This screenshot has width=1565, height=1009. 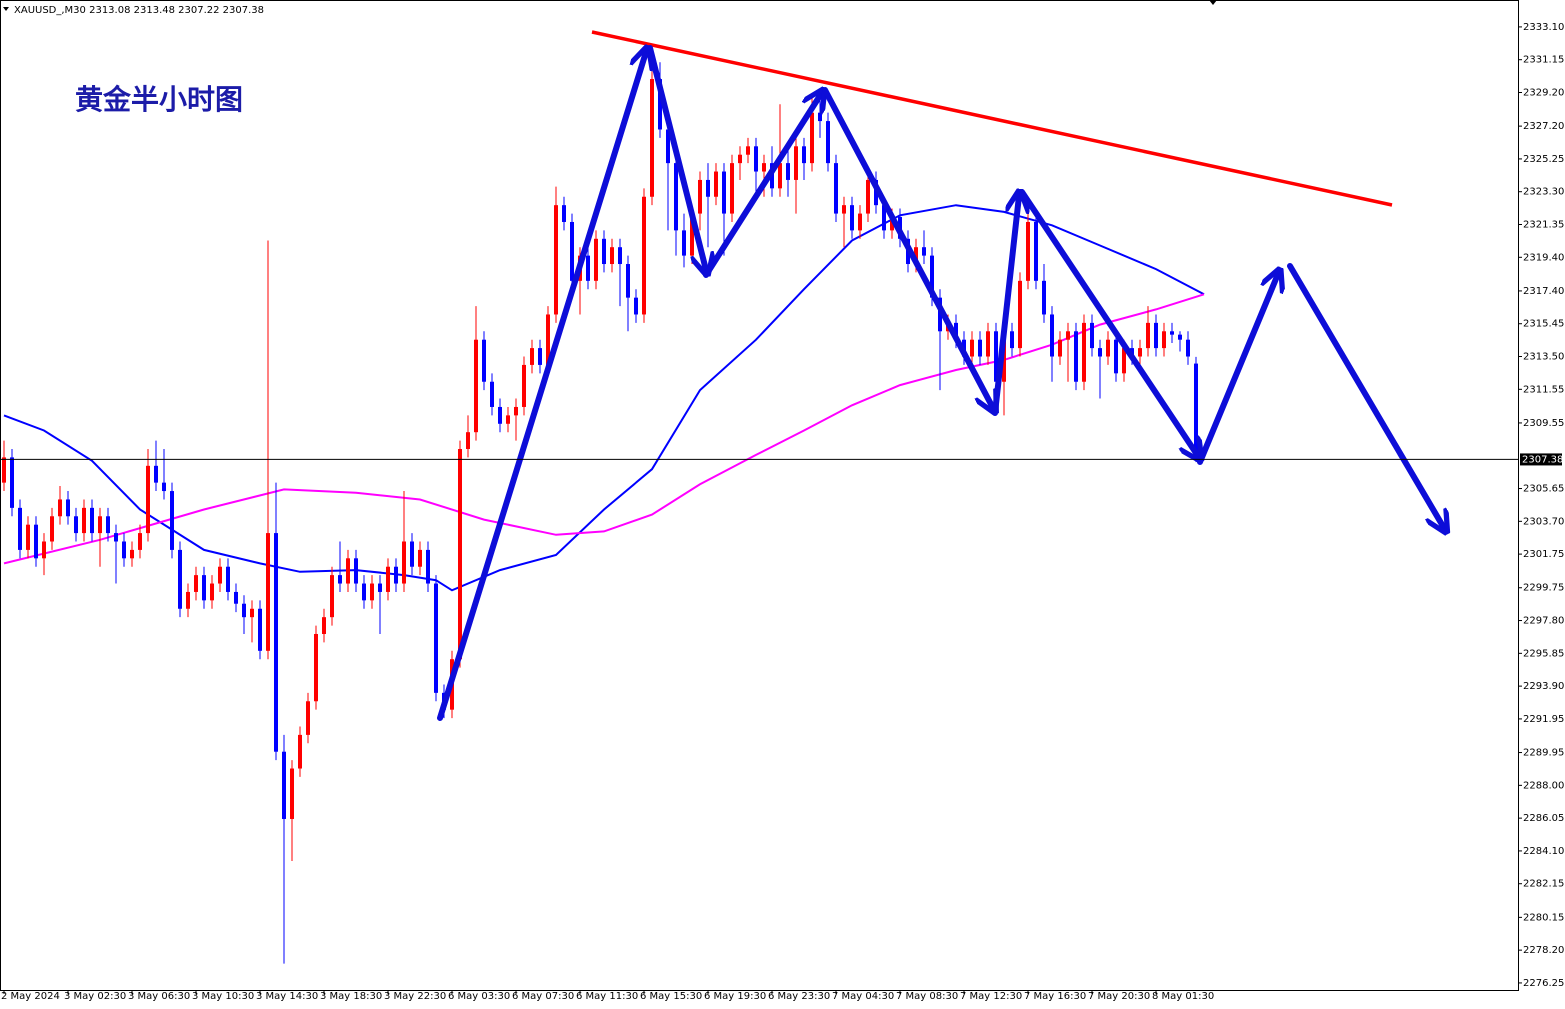 What do you see at coordinates (543, 996) in the screenshot?
I see `x-tick-label: 6 May 07:30` at bounding box center [543, 996].